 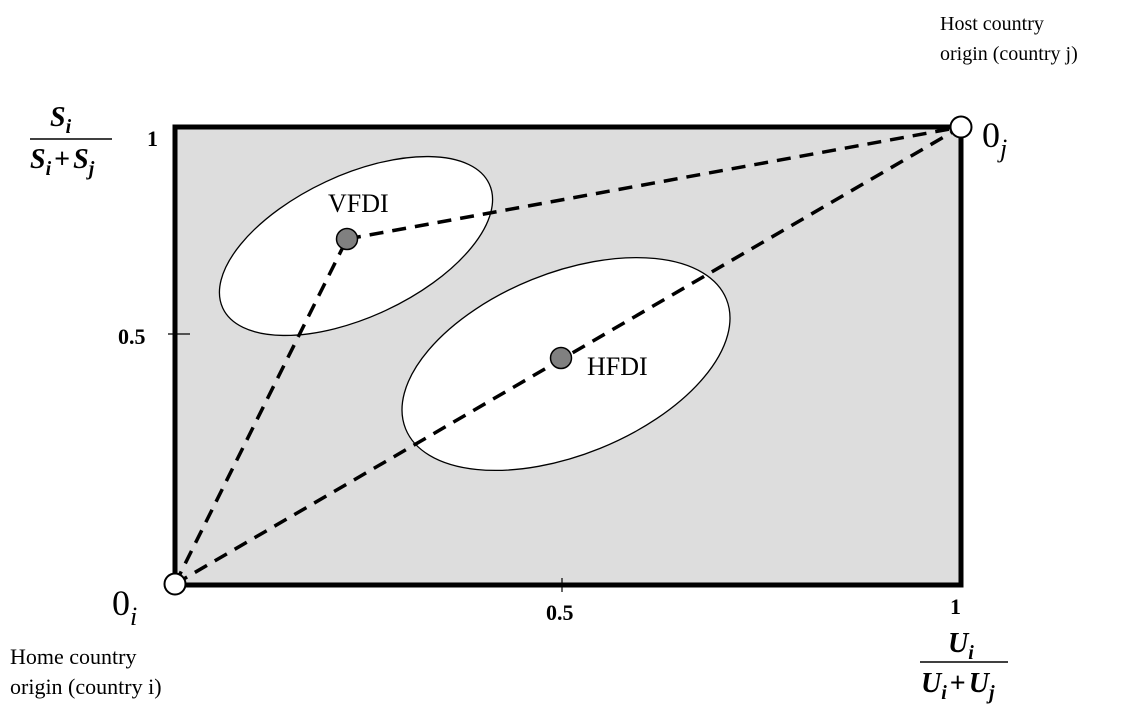 I want to click on x-tick-label-05: 0.5, so click(x=560, y=612).